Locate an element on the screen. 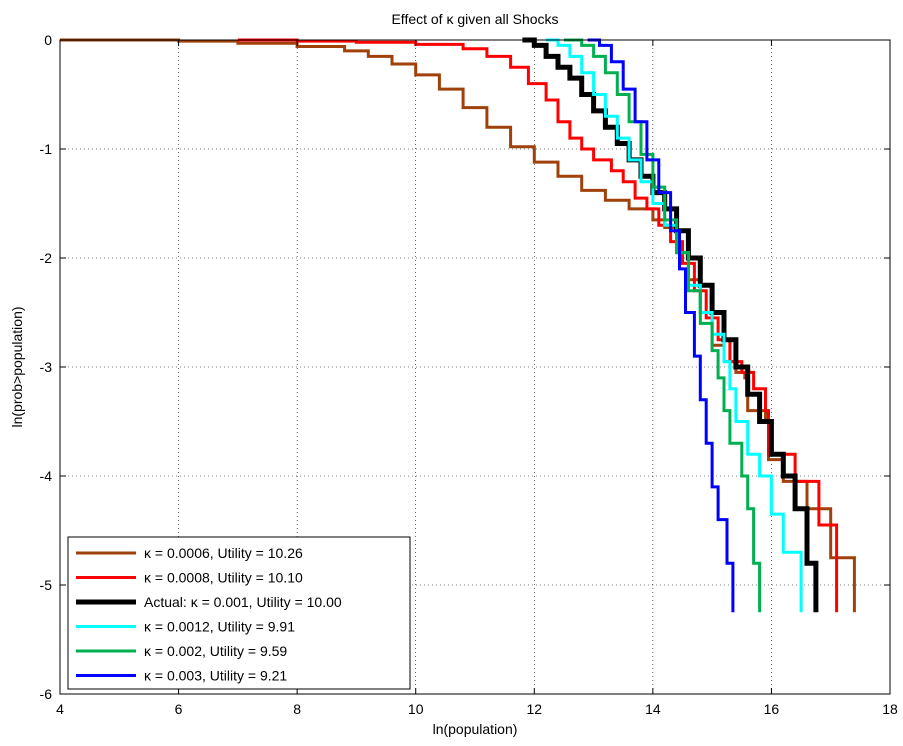  y-tick-label: -1 is located at coordinates (46, 149).